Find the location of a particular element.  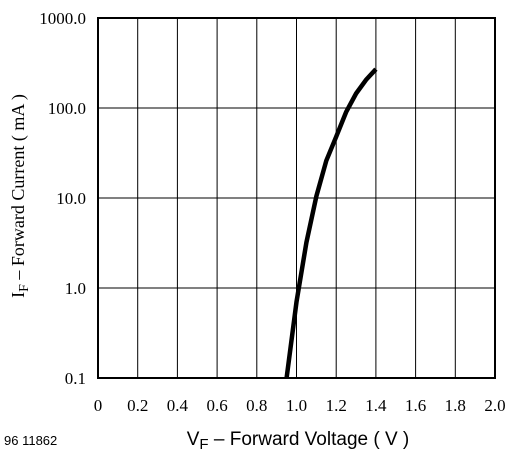

figure-id: 96 11862 is located at coordinates (30, 440).